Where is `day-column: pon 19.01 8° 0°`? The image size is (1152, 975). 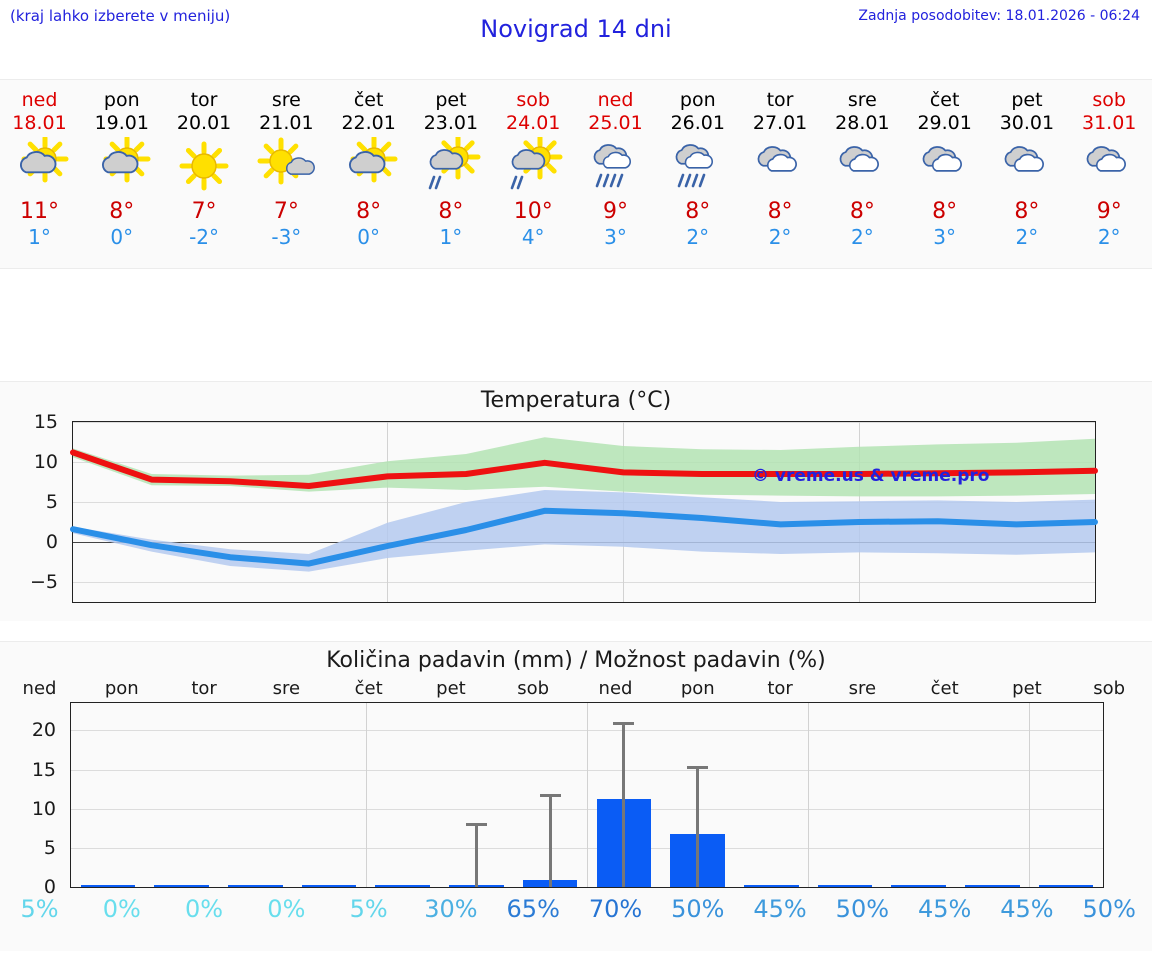 day-column: pon 19.01 8° 0° is located at coordinates (121, 175).